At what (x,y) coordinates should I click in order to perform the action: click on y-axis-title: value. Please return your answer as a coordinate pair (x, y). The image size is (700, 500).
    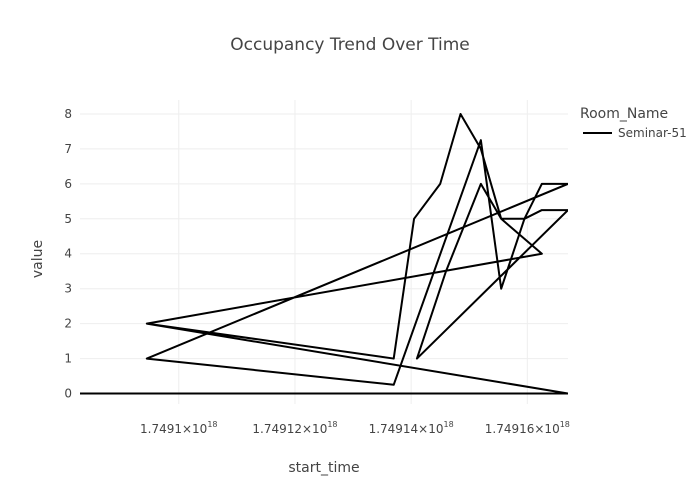
    Looking at the image, I should click on (38, 259).